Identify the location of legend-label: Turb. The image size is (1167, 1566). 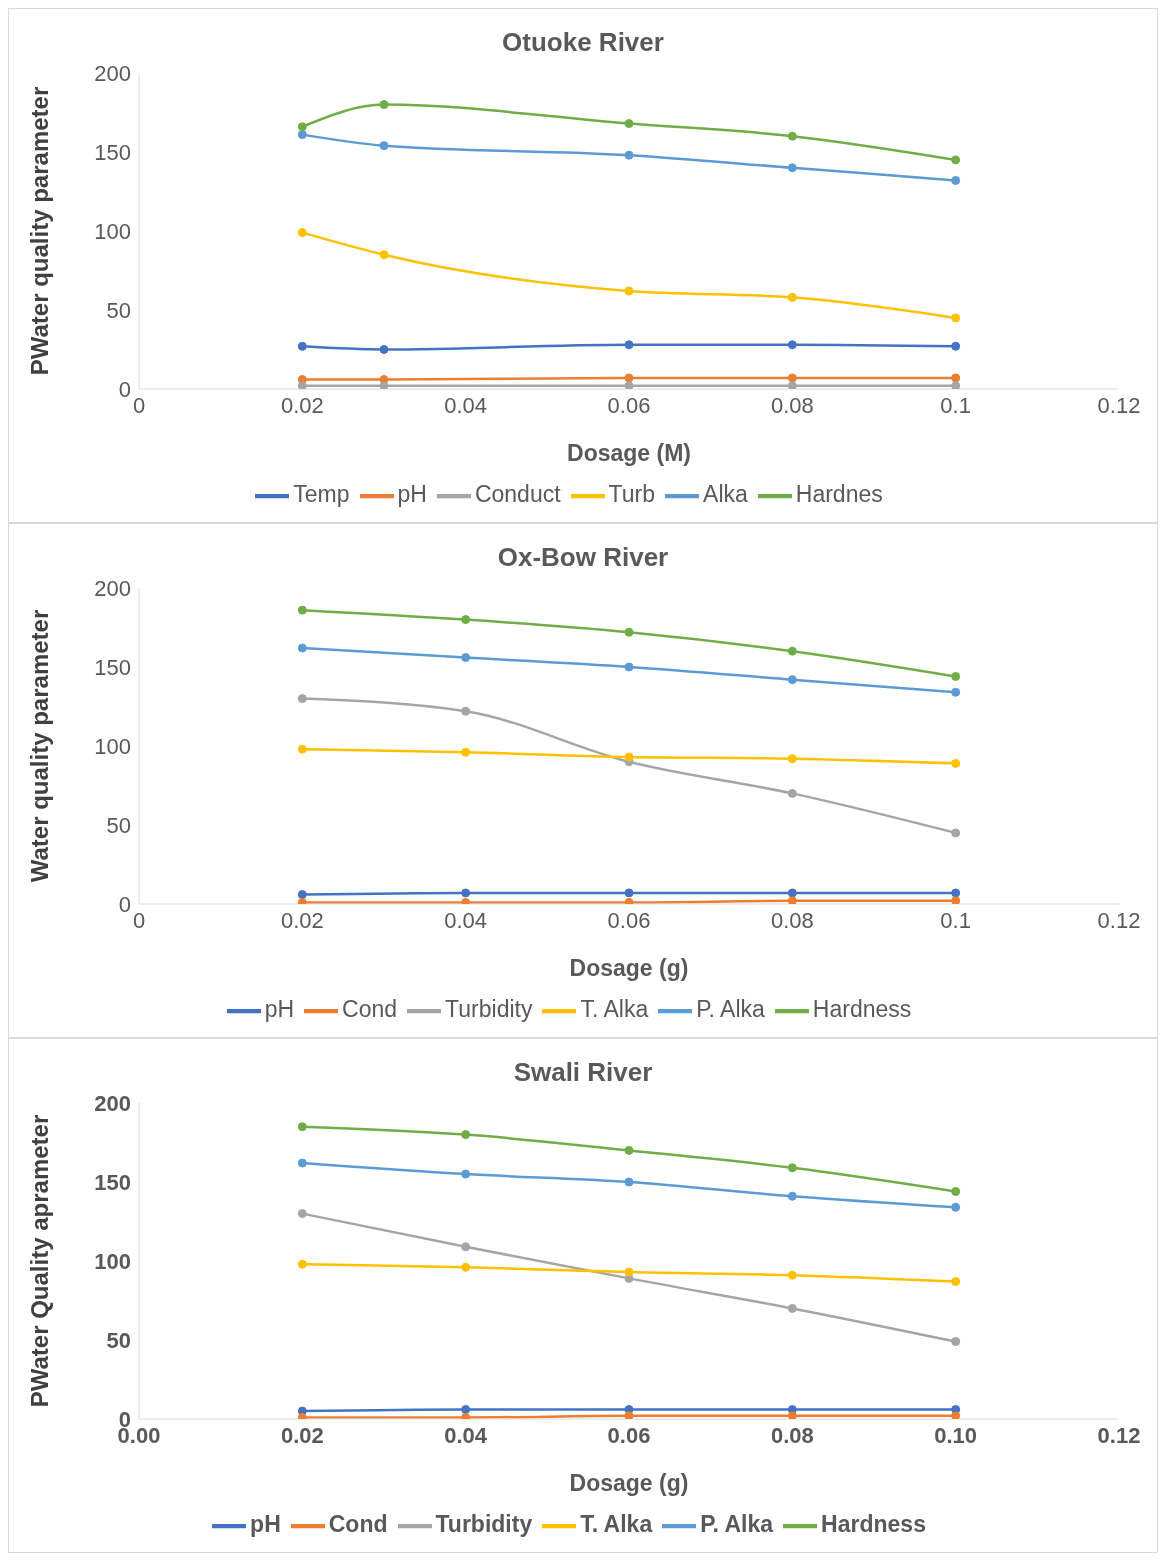
(632, 494).